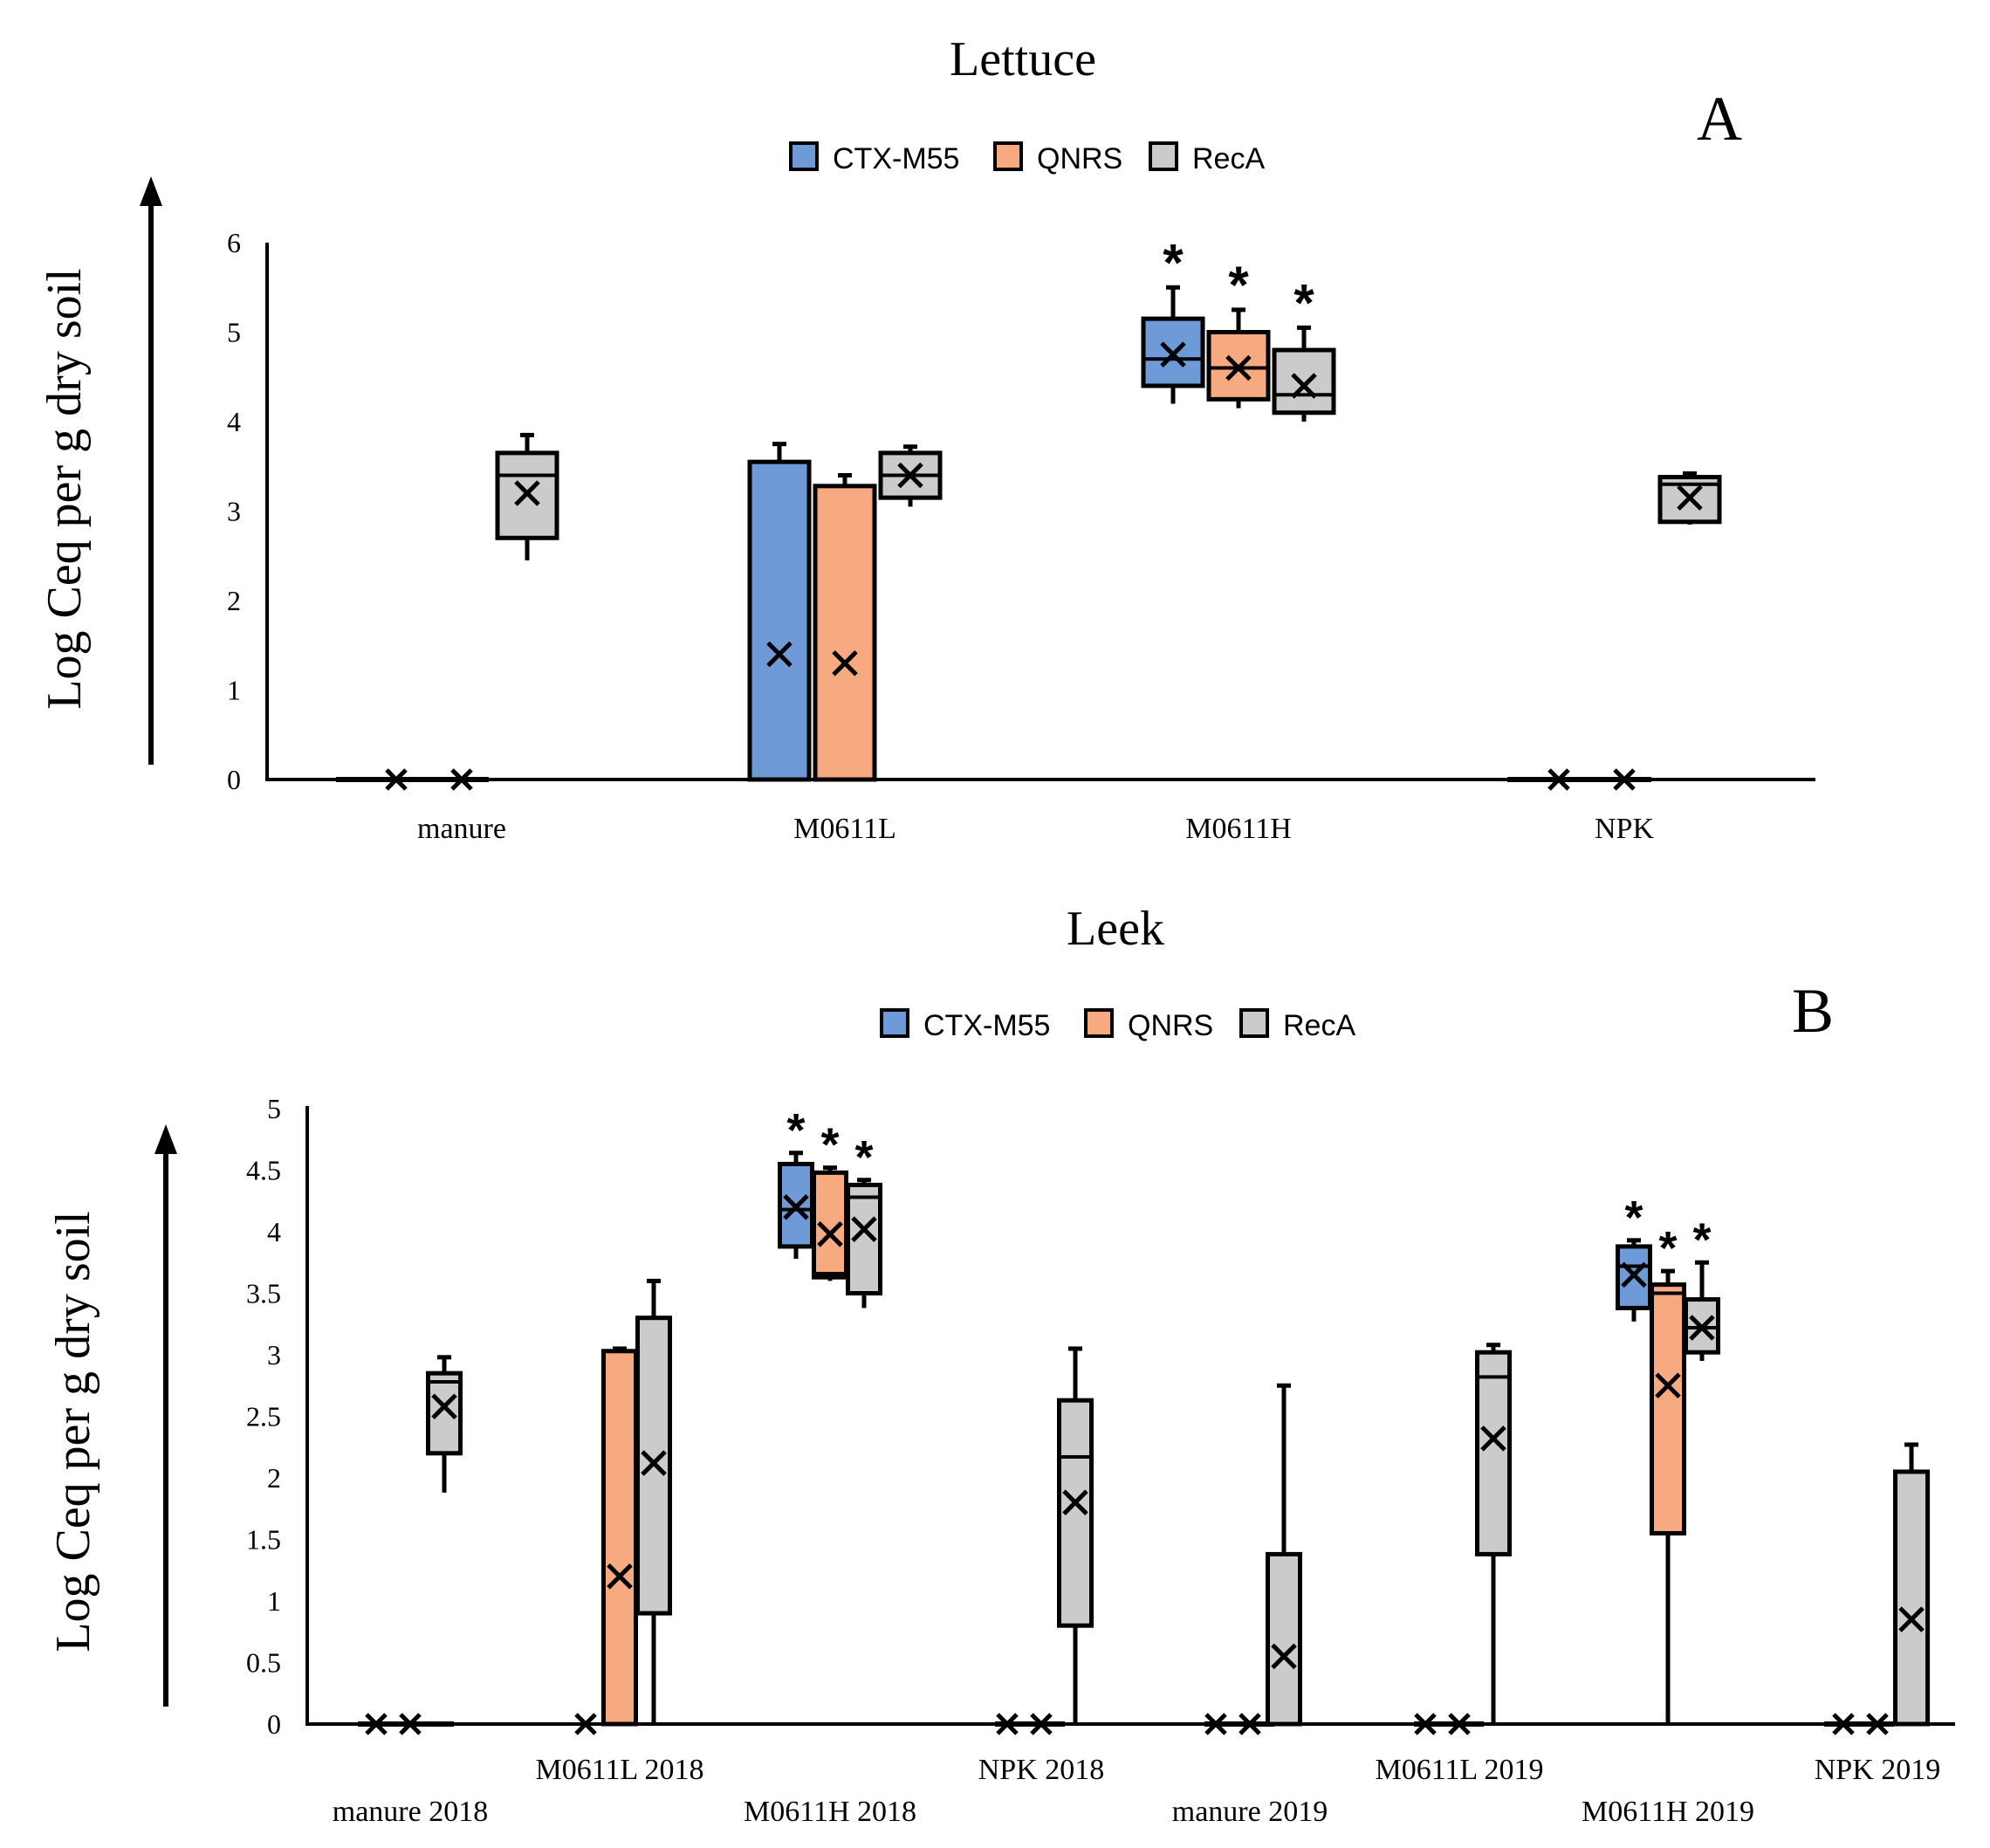 The width and height of the screenshot is (1990, 1848). Describe the element at coordinates (1238, 829) in the screenshot. I see `x-tick-label-m0611h: M0611H` at that location.